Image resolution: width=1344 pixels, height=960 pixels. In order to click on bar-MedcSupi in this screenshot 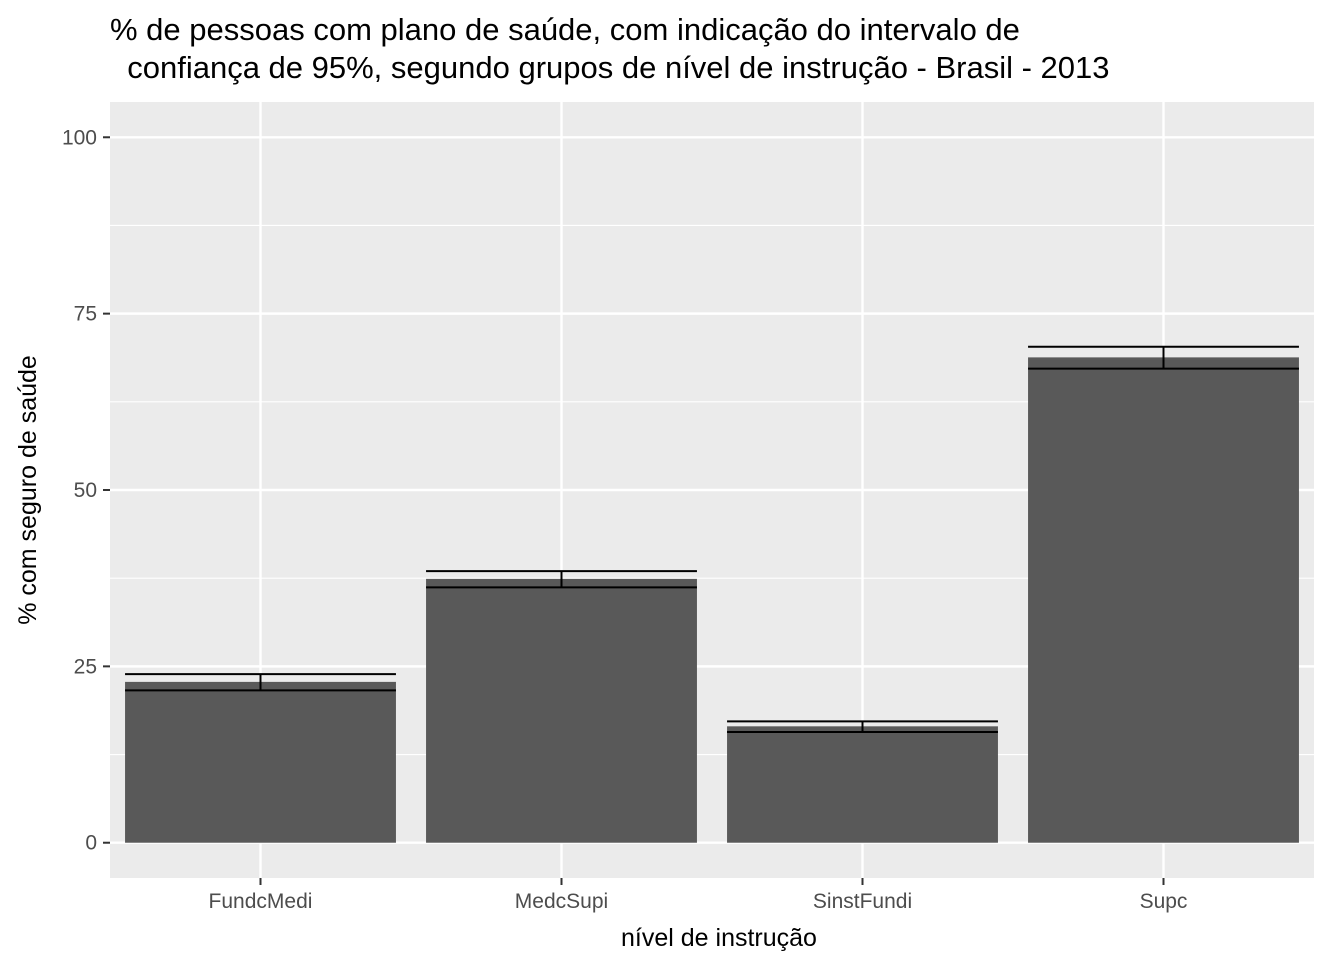, I will do `click(561, 710)`.